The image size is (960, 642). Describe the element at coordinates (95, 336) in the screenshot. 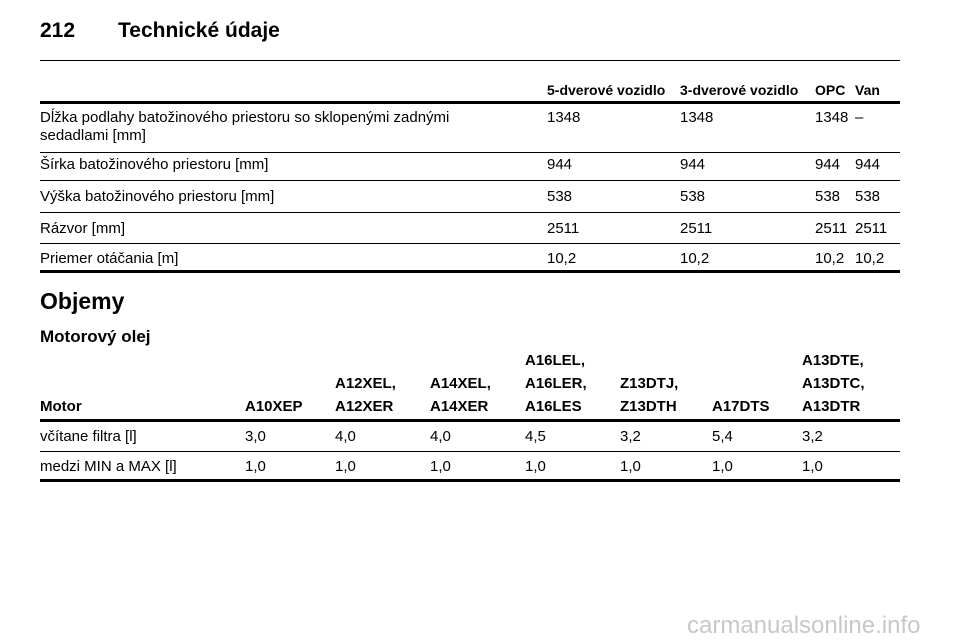

I see `section-subtitle: Motorový olej` at that location.